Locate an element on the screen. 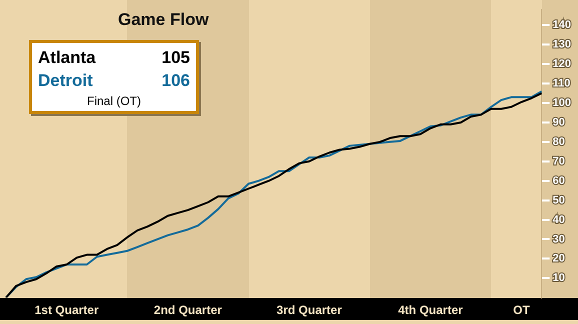 This screenshot has height=324, width=578. y-tick-label: 40 is located at coordinates (558, 220).